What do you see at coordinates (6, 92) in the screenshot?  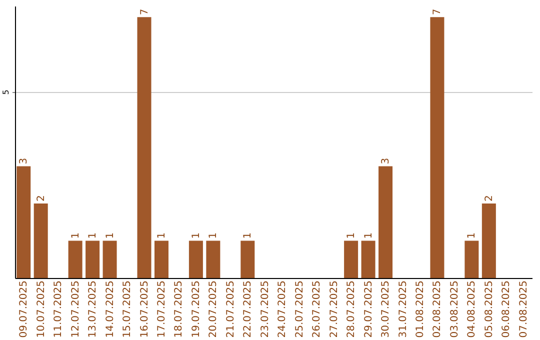 I see `y-tick-label: 5` at bounding box center [6, 92].